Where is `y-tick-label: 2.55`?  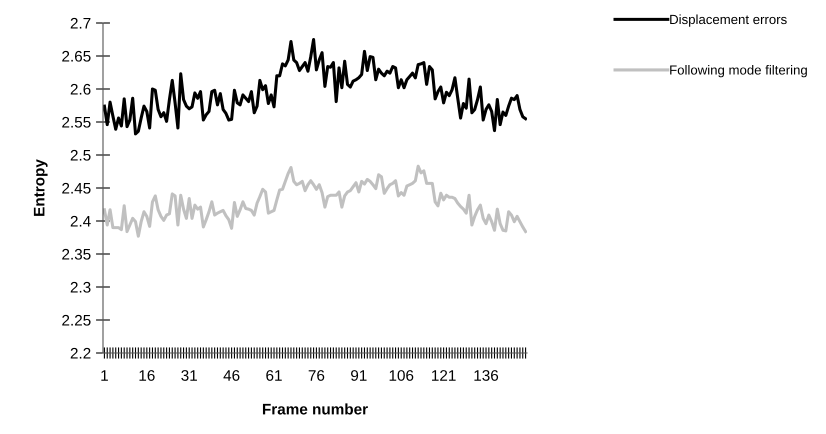 y-tick-label: 2.55 is located at coordinates (76, 122).